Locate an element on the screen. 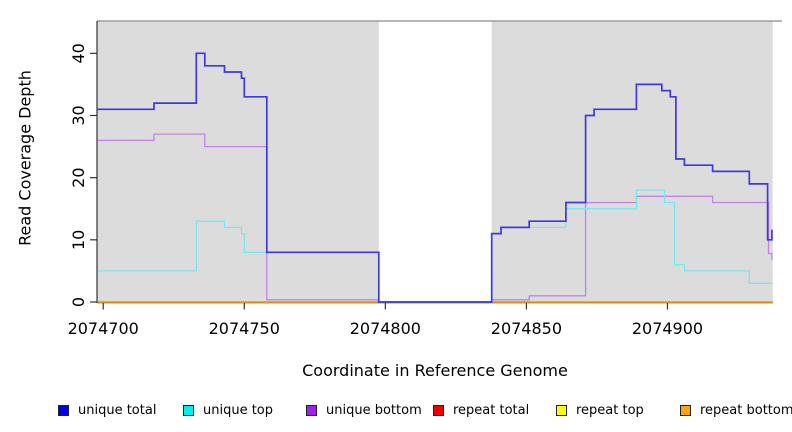 The width and height of the screenshot is (792, 432). legend-label-repeat-total: repeat total is located at coordinates (491, 410).